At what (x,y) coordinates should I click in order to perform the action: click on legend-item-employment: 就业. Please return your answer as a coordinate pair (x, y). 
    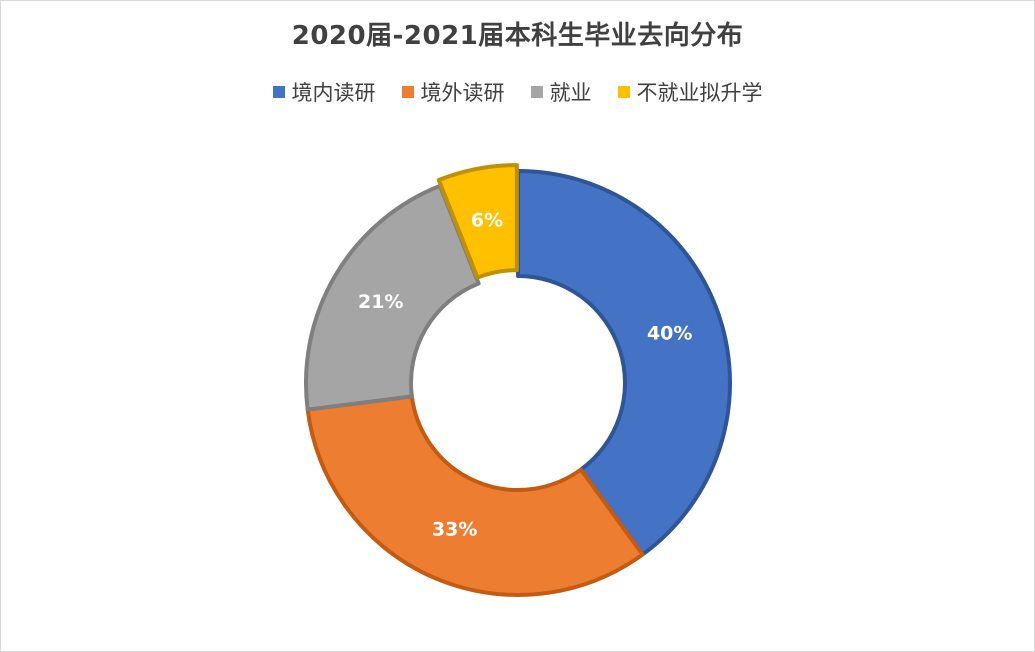
    Looking at the image, I should click on (561, 92).